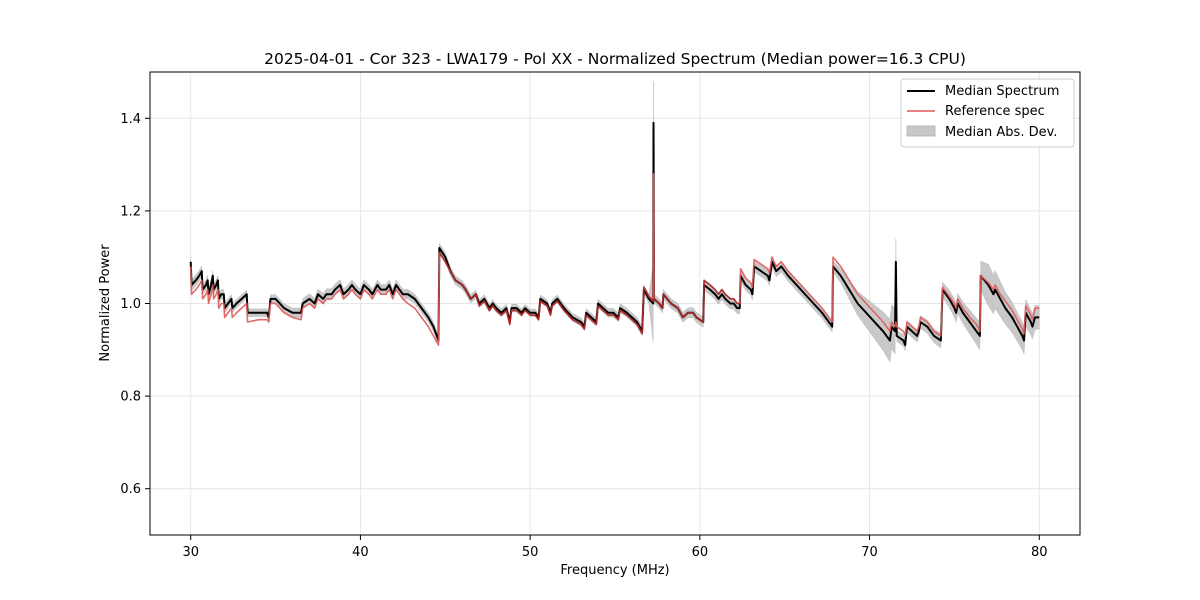  I want to click on x-tick-label-2: 50, so click(530, 552).